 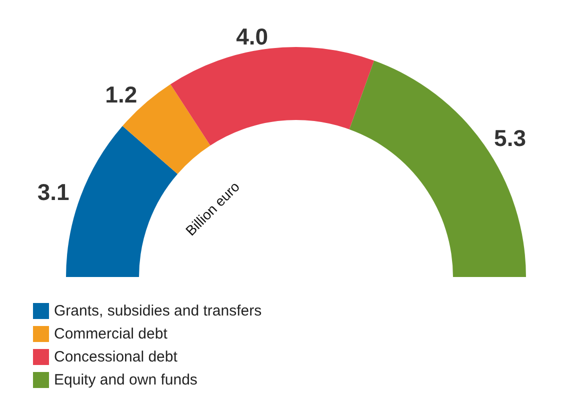 I want to click on legend-label: Concessional debt, so click(x=116, y=357).